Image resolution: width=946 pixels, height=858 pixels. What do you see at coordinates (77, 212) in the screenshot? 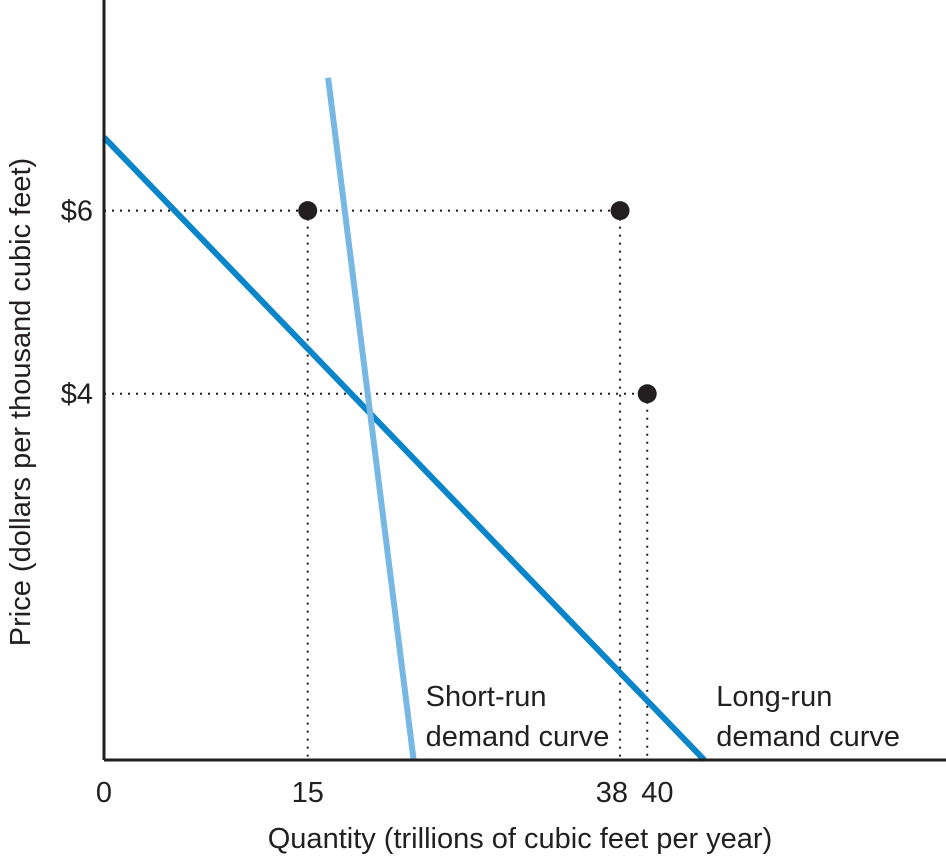
I see `y-tick-label-6: $6` at bounding box center [77, 212].